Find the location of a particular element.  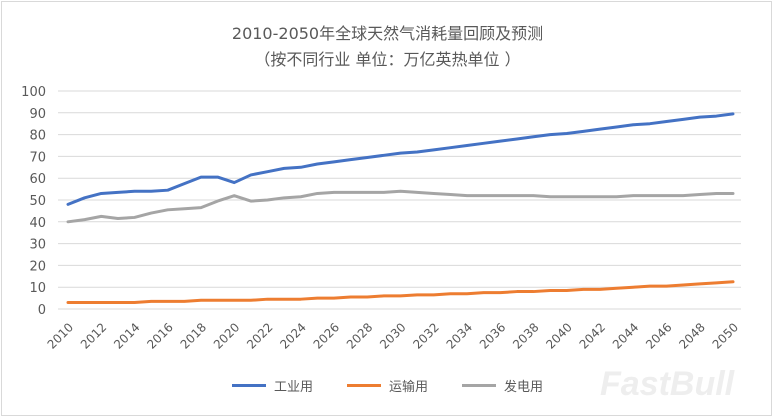

legend-label: 发电用 is located at coordinates (524, 387).